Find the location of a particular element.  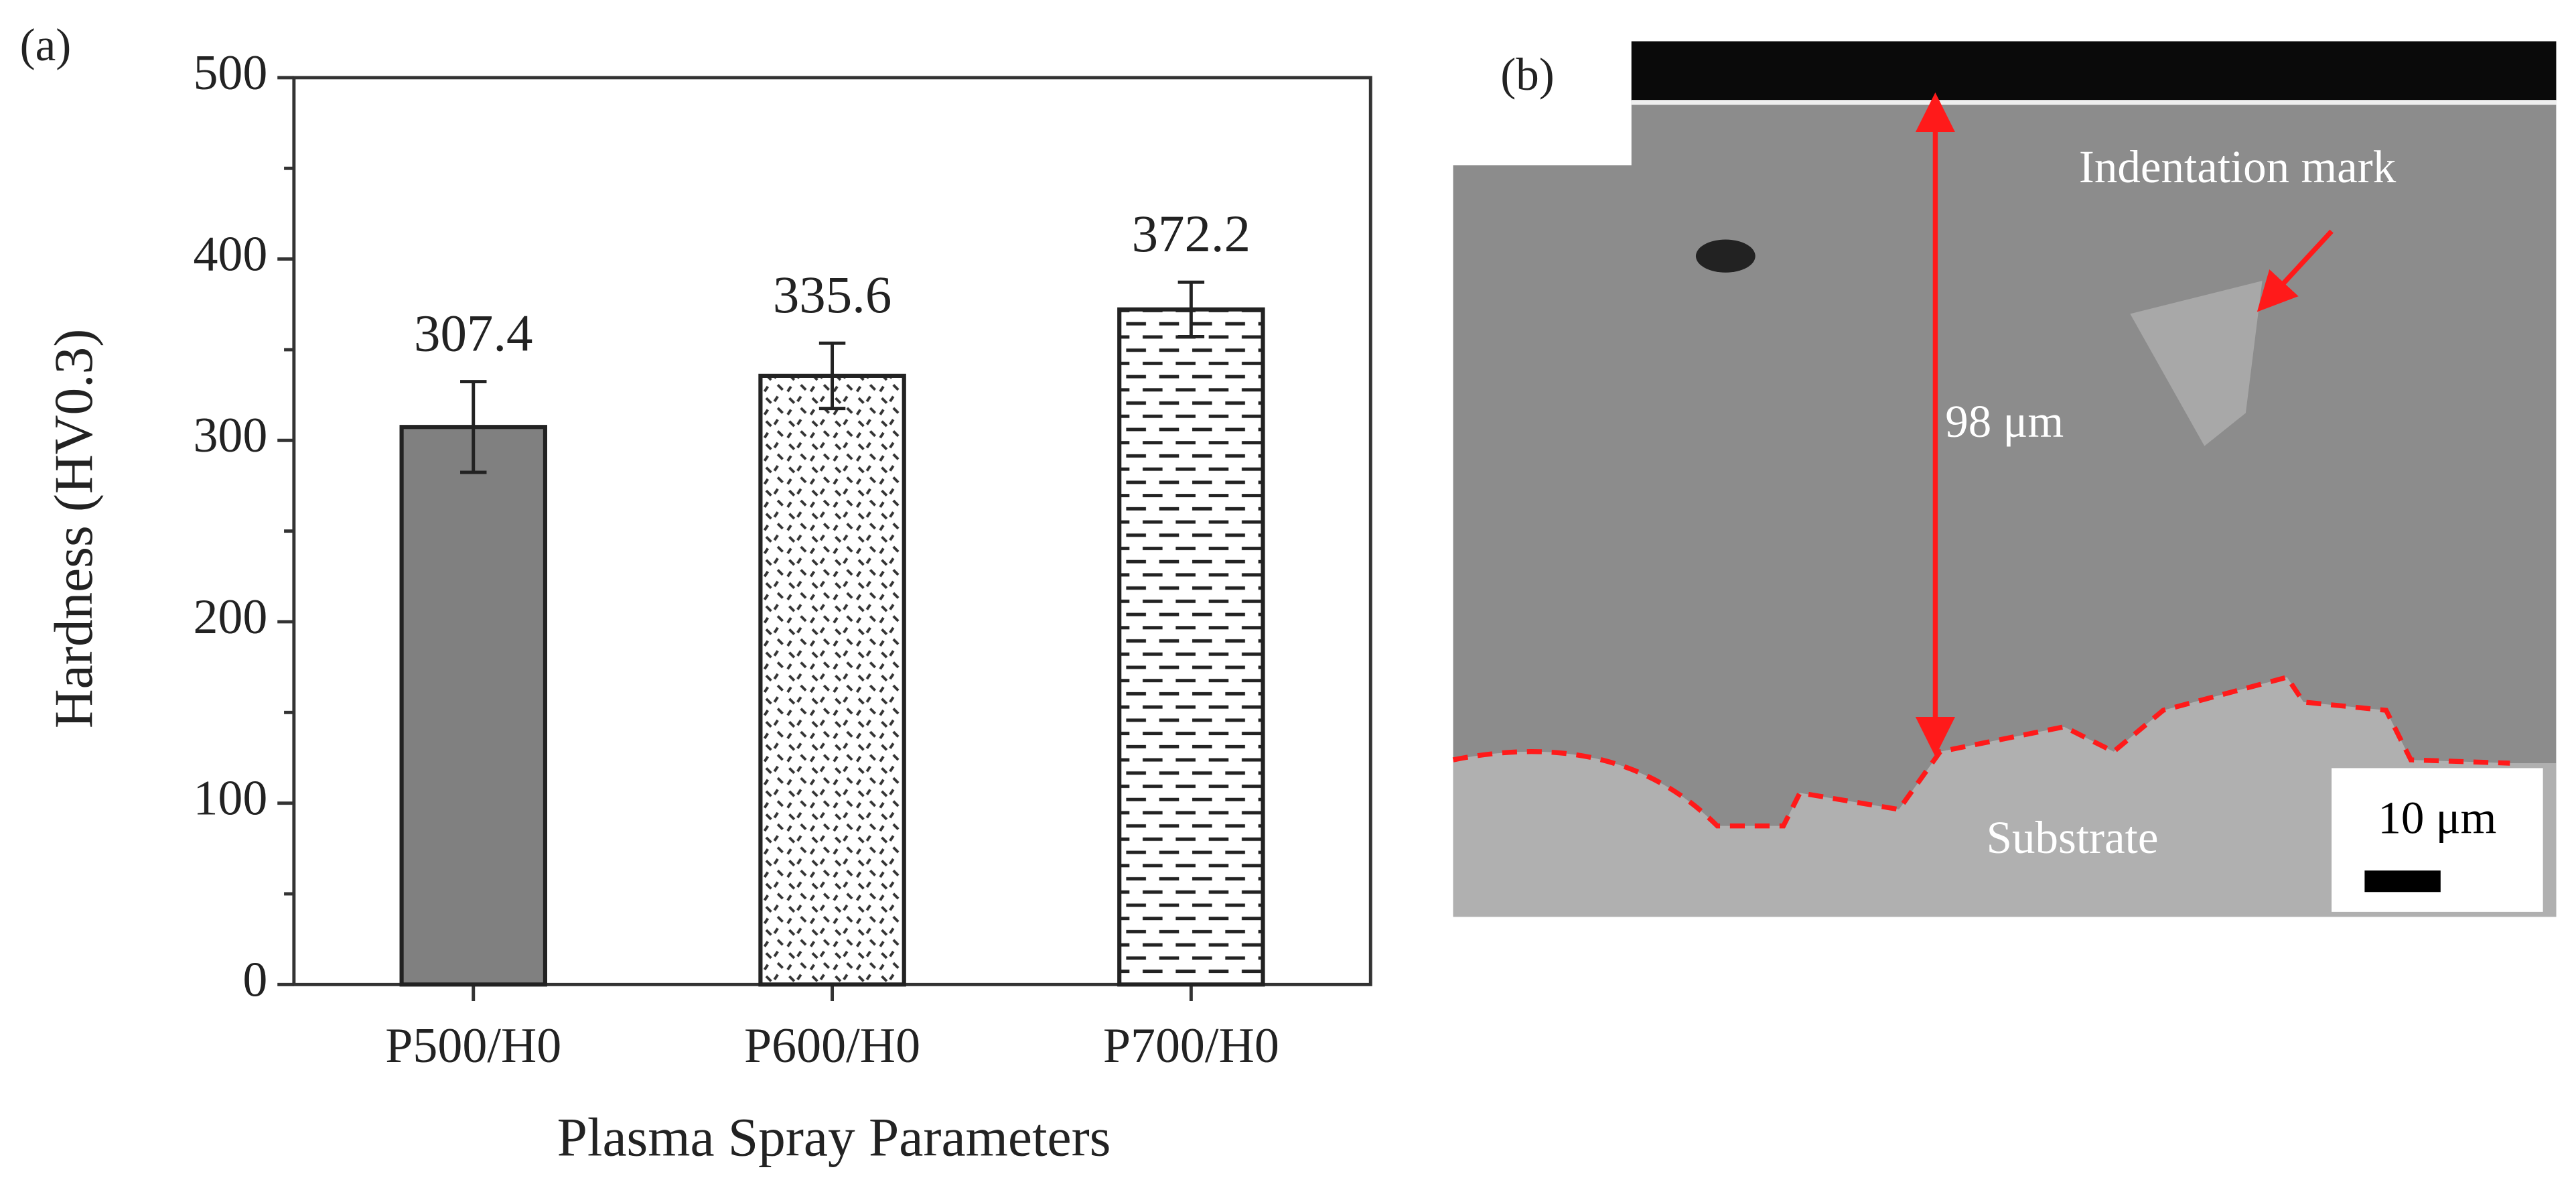

panel-label: (a) is located at coordinates (46, 44).